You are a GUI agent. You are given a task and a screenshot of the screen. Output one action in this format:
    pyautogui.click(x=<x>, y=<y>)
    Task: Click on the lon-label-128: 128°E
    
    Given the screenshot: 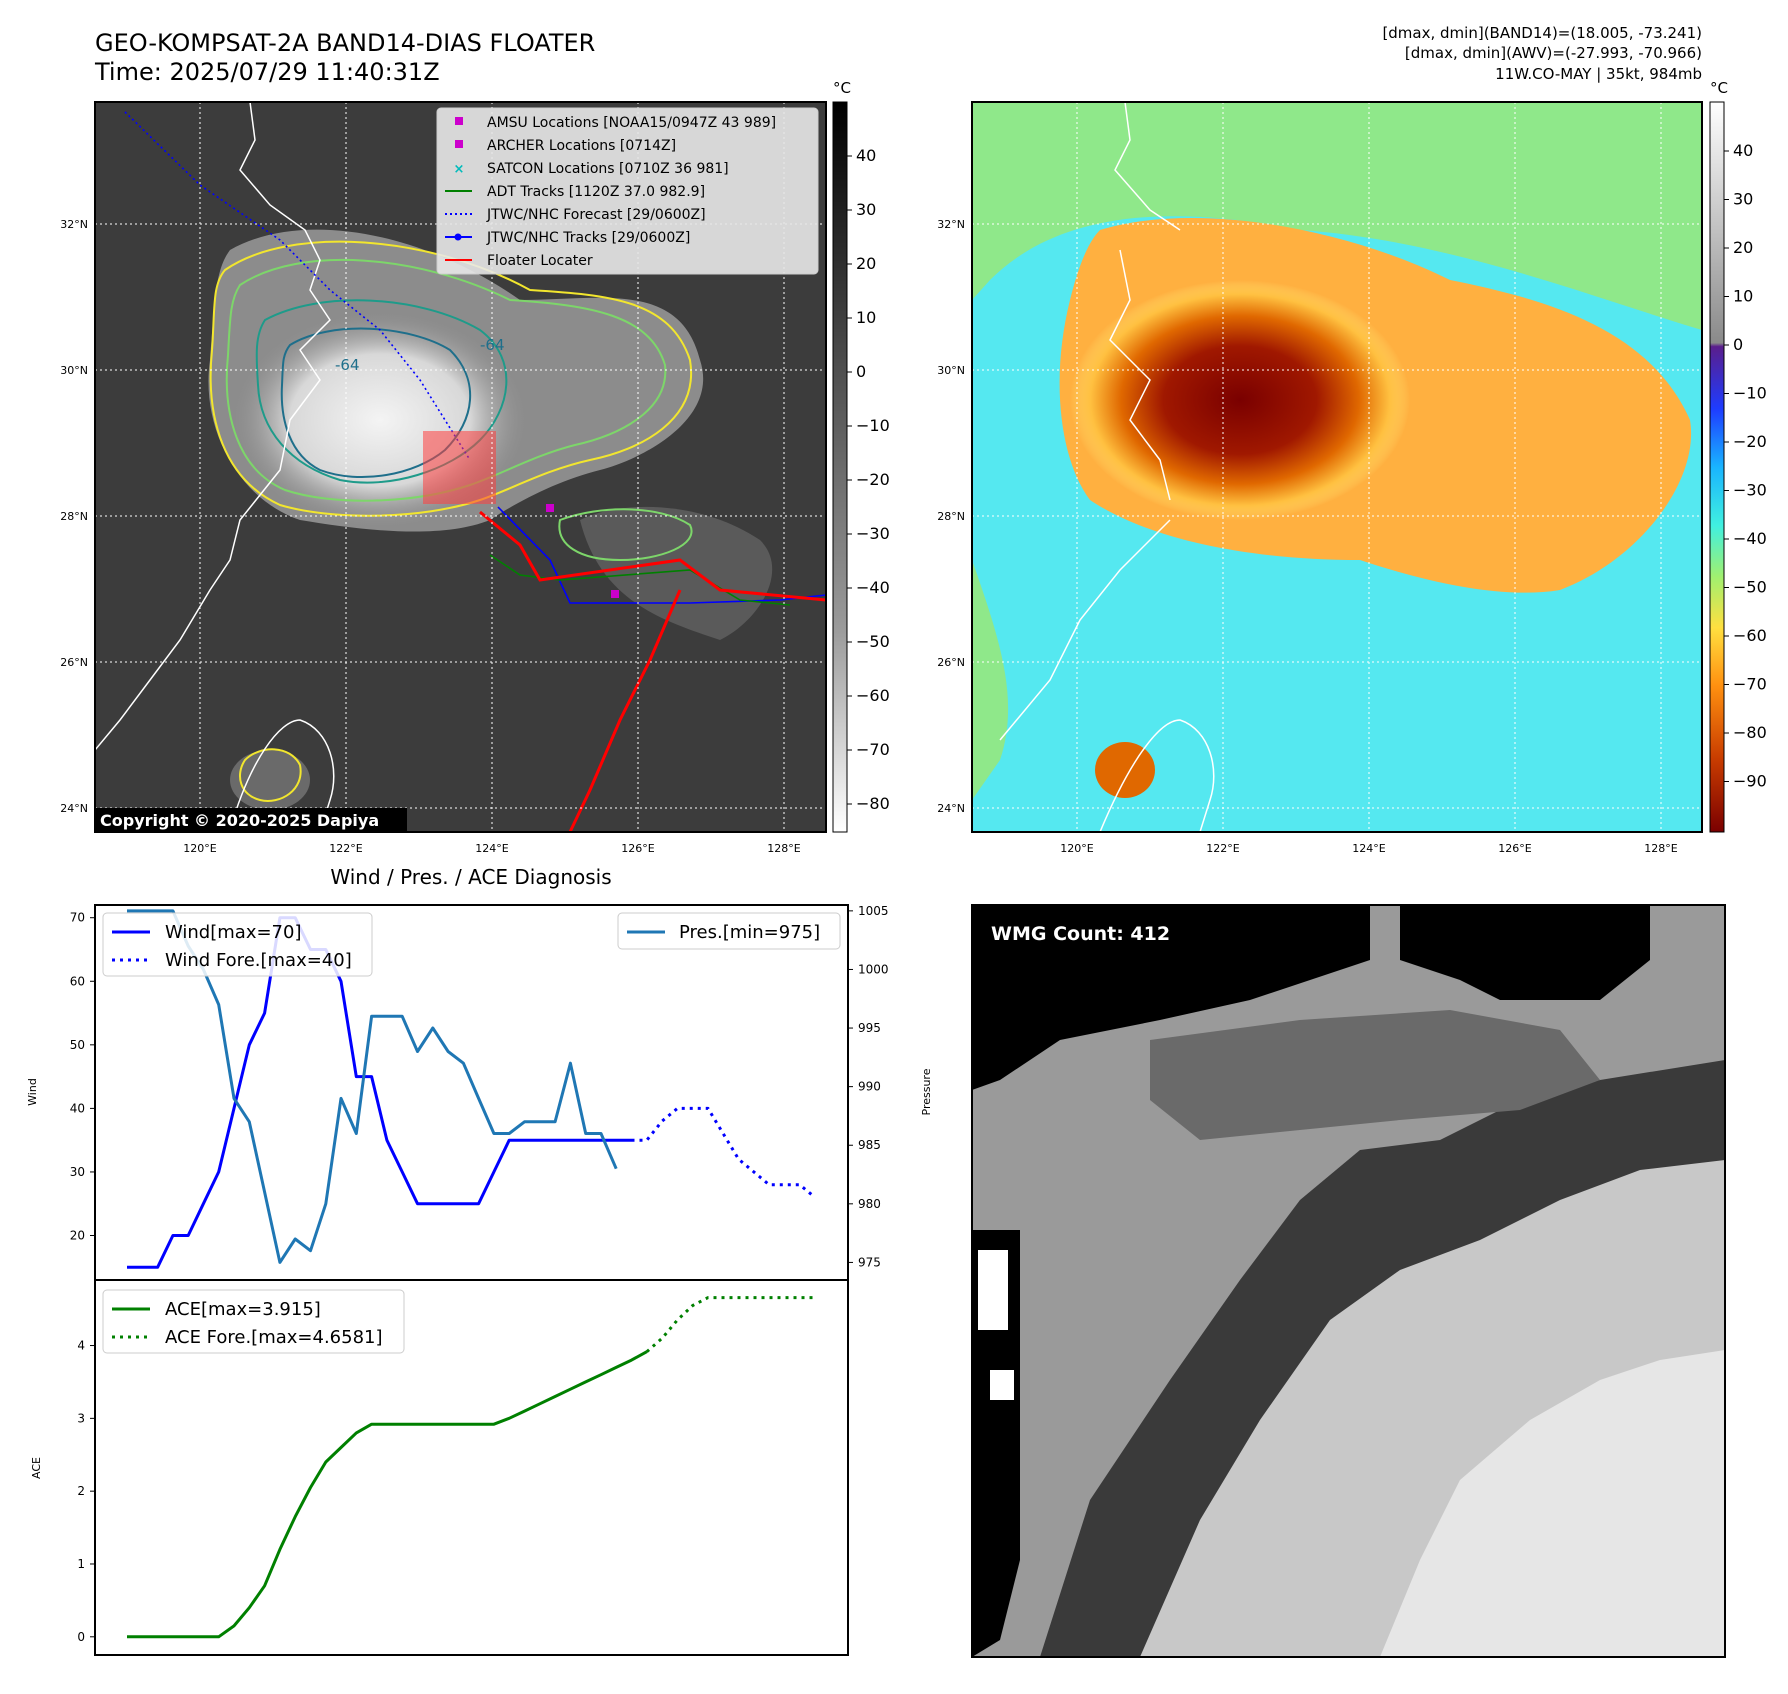 What is the action you would take?
    pyautogui.click(x=783, y=848)
    